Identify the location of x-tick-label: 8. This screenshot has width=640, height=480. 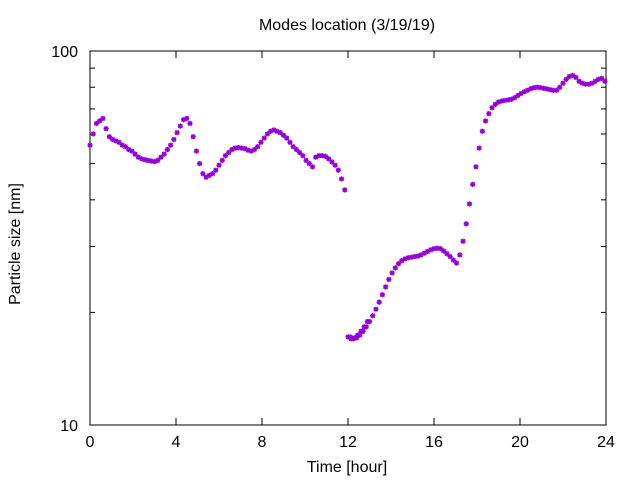
(262, 442).